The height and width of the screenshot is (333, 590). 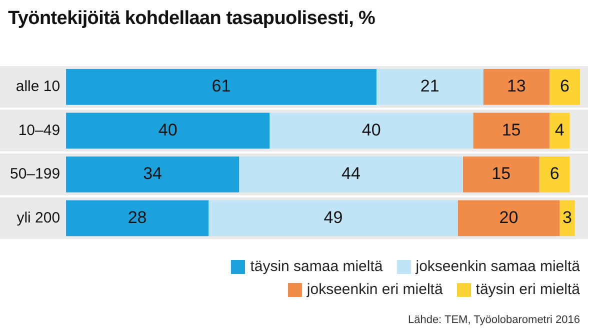 I want to click on legend-label: täysin eri mieltä, so click(x=528, y=289).